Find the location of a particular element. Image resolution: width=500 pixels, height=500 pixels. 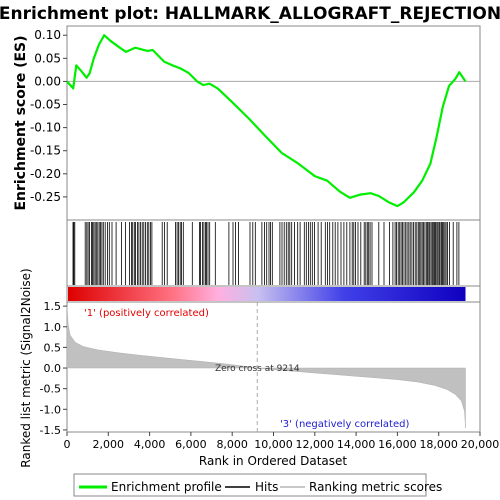

x-tick-label: 16,000 is located at coordinates (397, 444).